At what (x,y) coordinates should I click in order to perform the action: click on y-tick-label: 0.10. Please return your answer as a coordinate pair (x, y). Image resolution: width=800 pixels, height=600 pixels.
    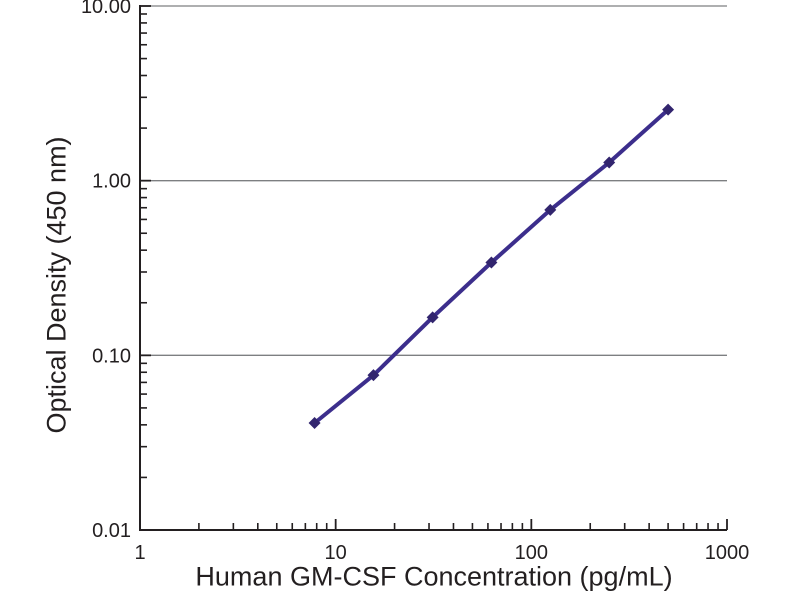
    Looking at the image, I should click on (111, 356).